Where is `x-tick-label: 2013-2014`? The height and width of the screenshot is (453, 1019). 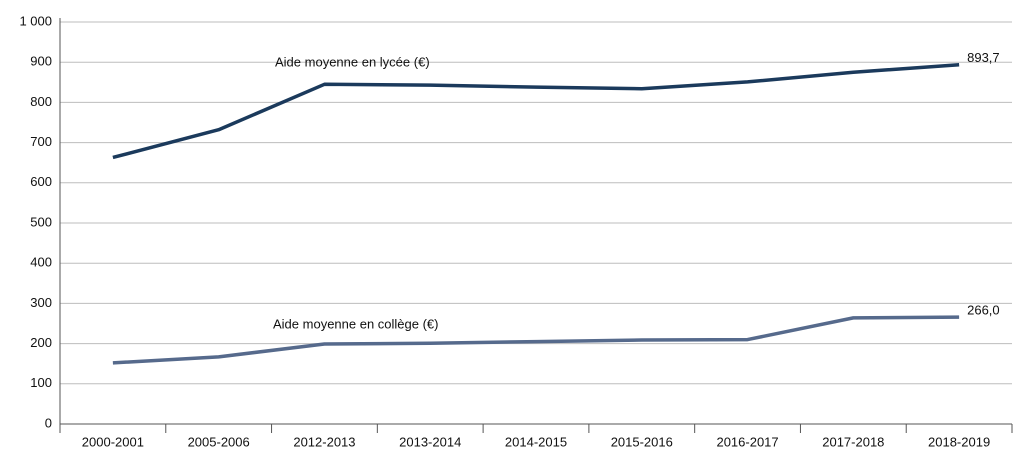 x-tick-label: 2013-2014 is located at coordinates (430, 441).